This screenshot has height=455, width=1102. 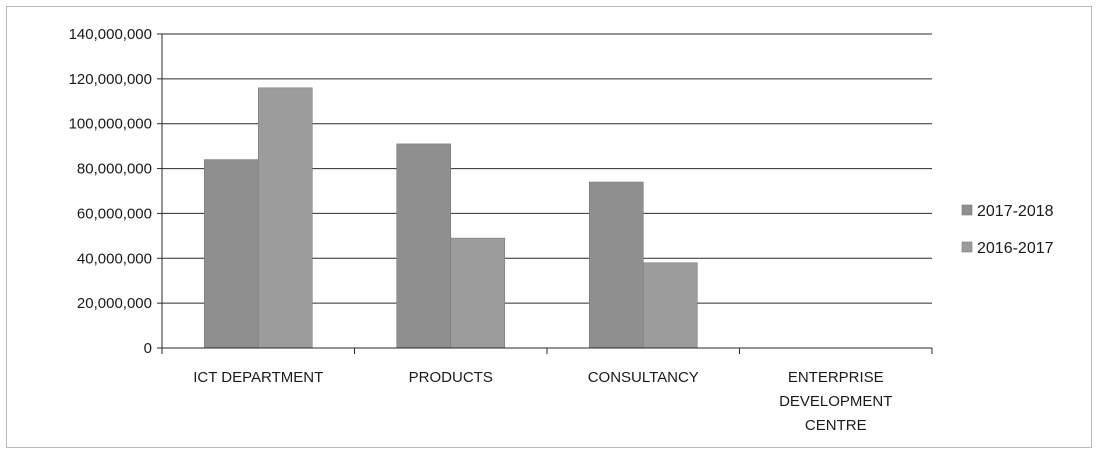 I want to click on legend-label: 2017-2018, so click(x=1015, y=211).